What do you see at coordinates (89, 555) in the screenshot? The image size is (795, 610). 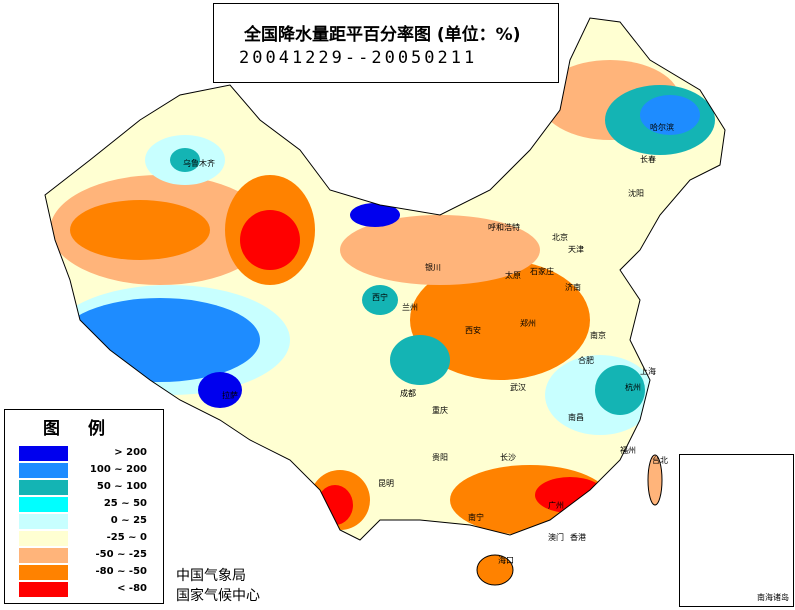 I see `legend-item: -50 ~ -25` at bounding box center [89, 555].